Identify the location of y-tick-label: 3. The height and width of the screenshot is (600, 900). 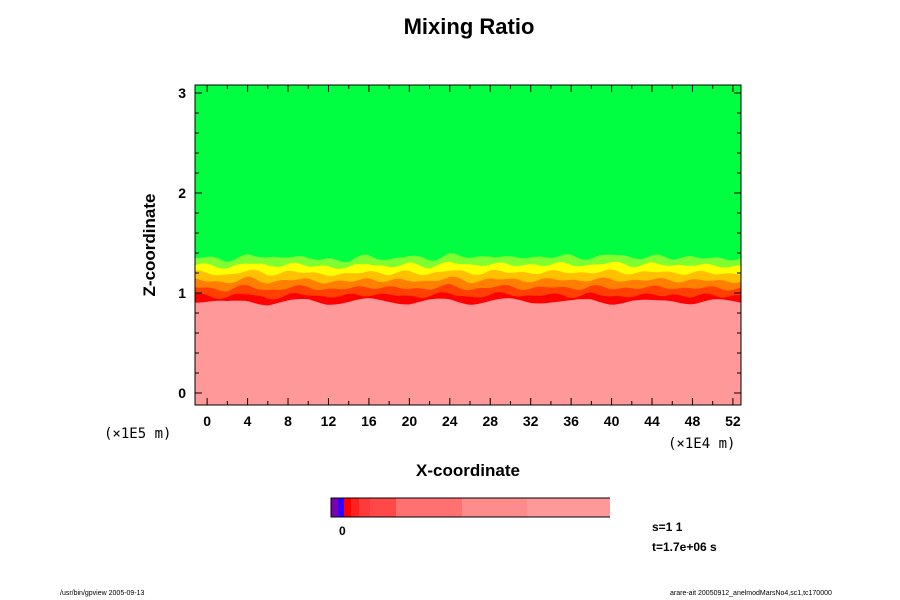
(182, 93).